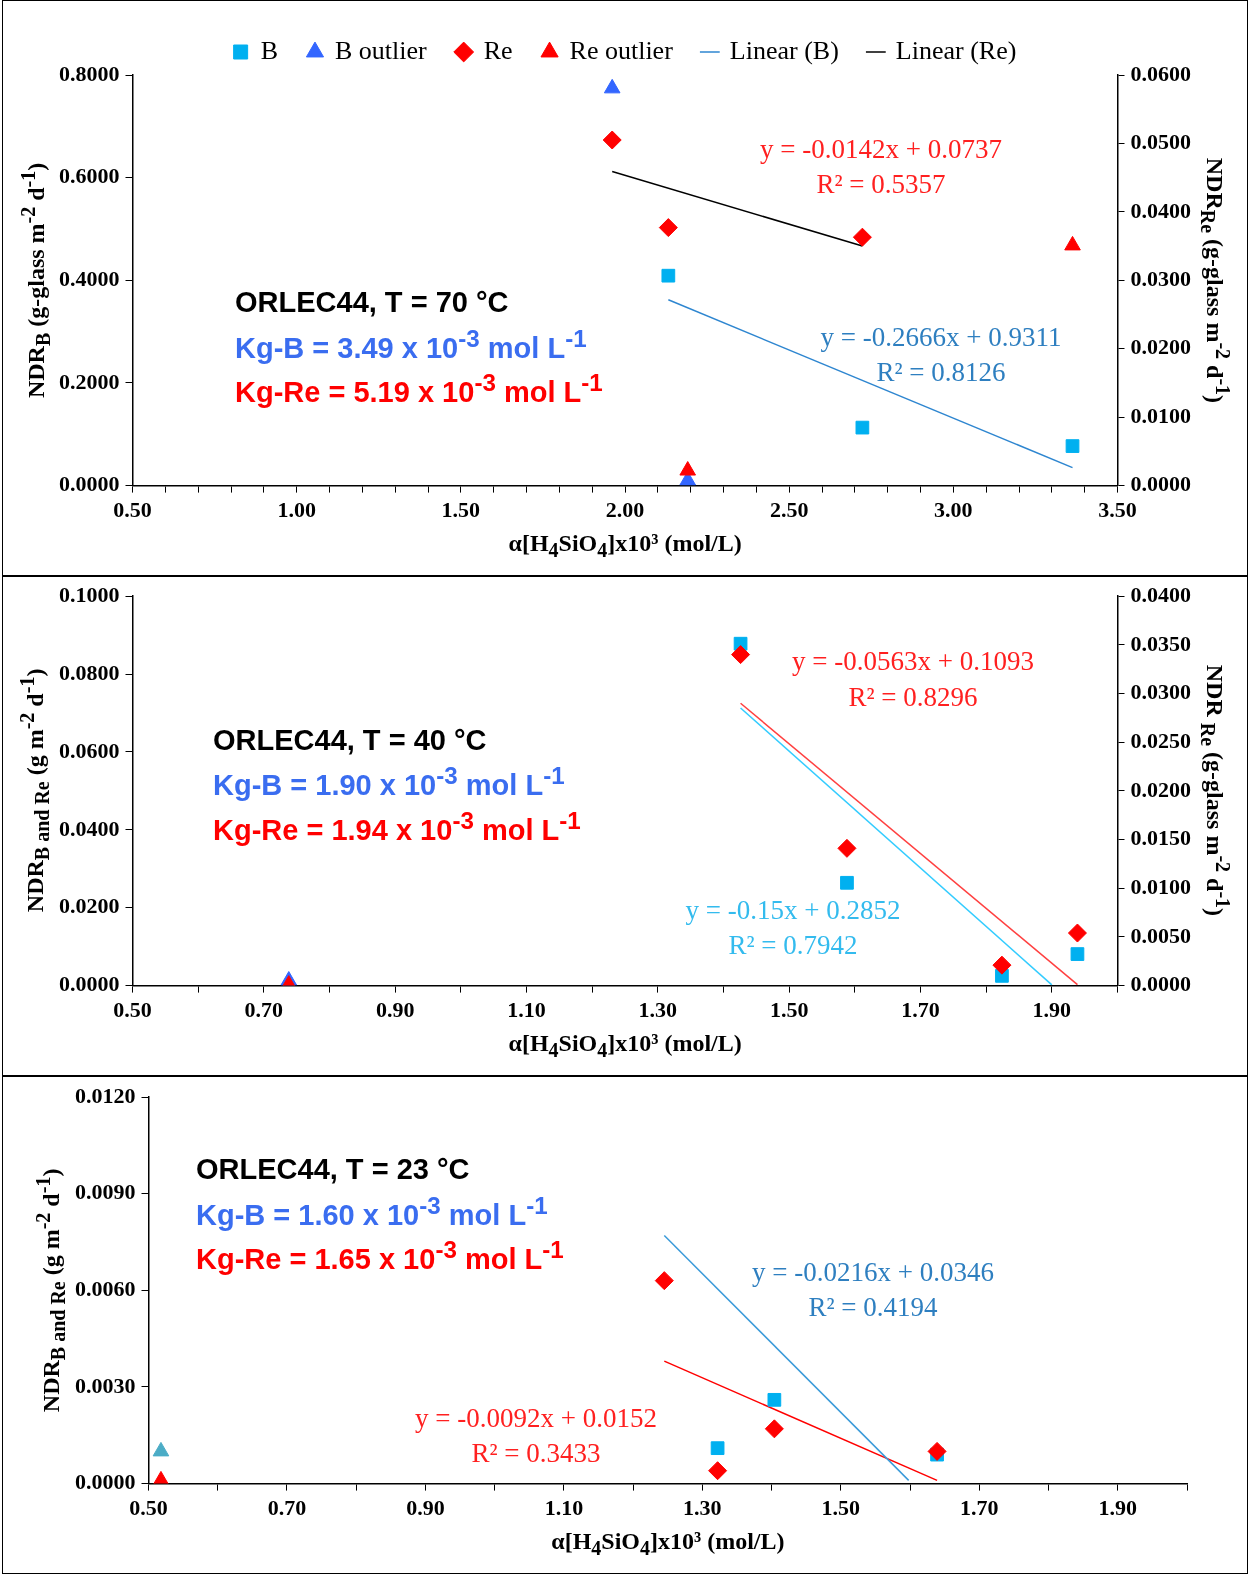  Describe the element at coordinates (89, 381) in the screenshot. I see `y-tick-label: 0.2000` at that location.